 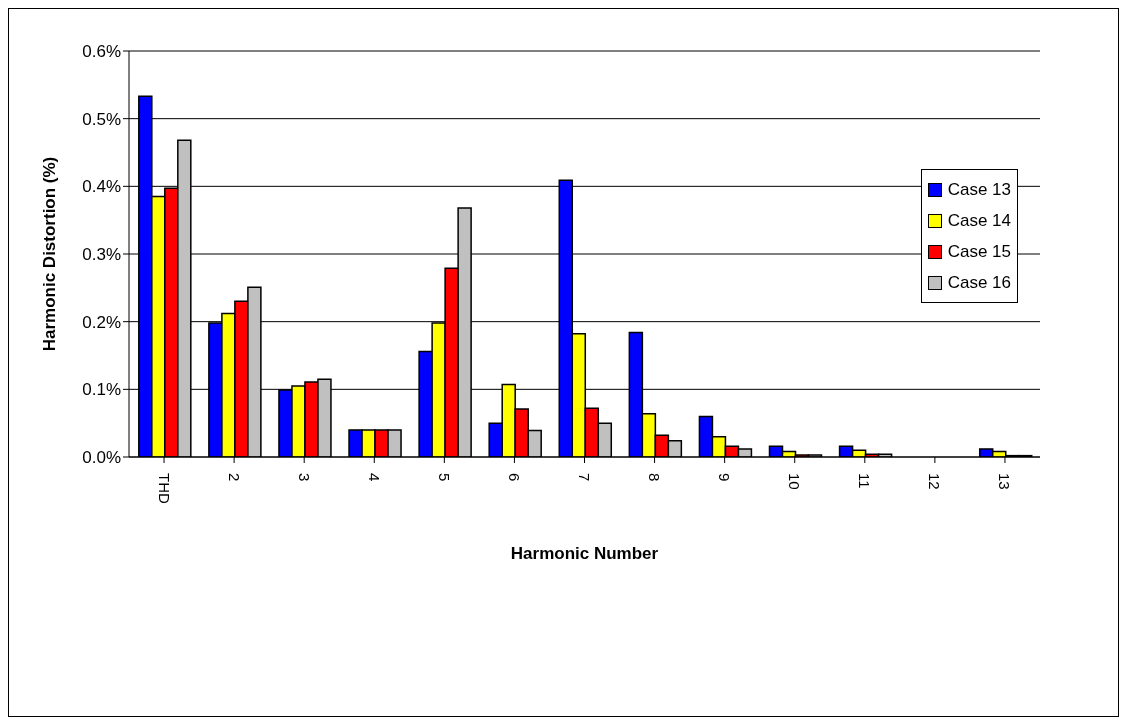 I want to click on y-tick-label: 0.3%, so click(x=101, y=255).